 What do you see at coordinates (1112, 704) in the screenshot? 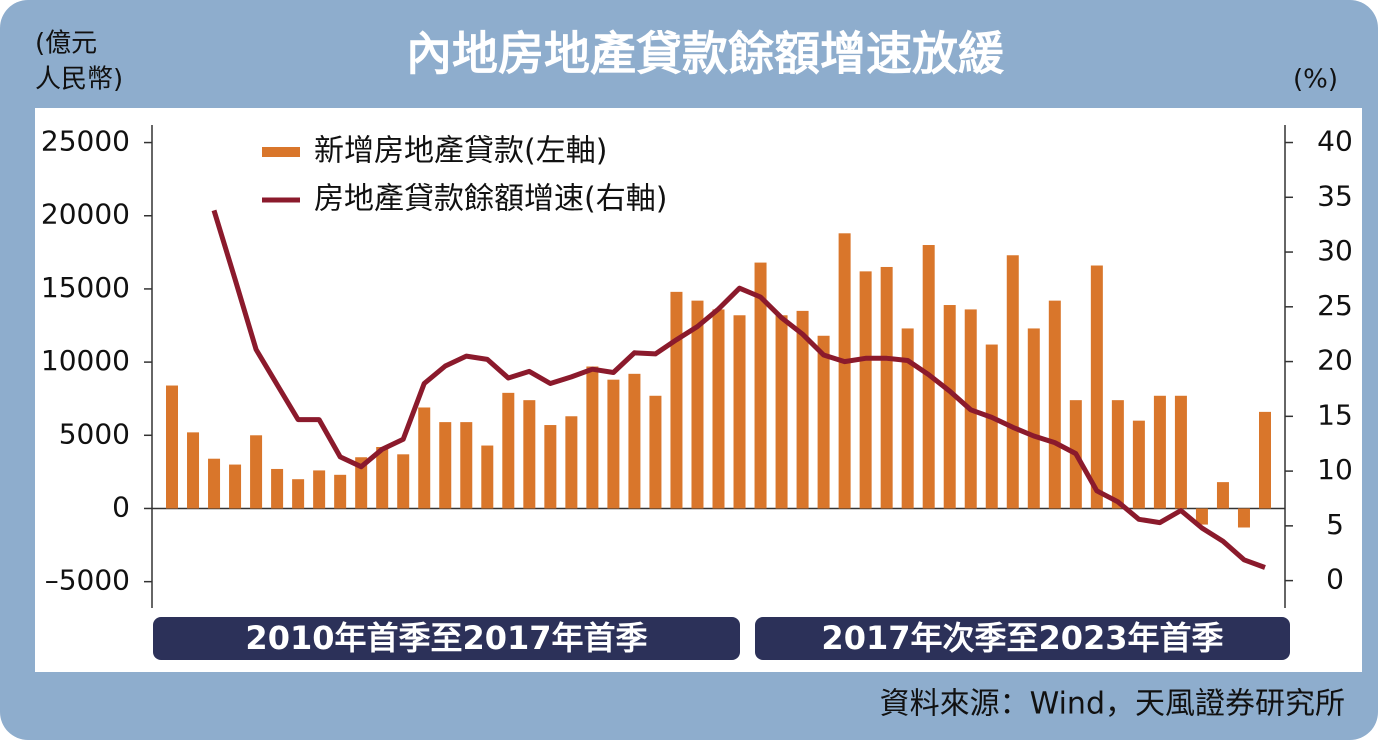
I see `source-note: 資料來源：Wind，天風證券研究所` at bounding box center [1112, 704].